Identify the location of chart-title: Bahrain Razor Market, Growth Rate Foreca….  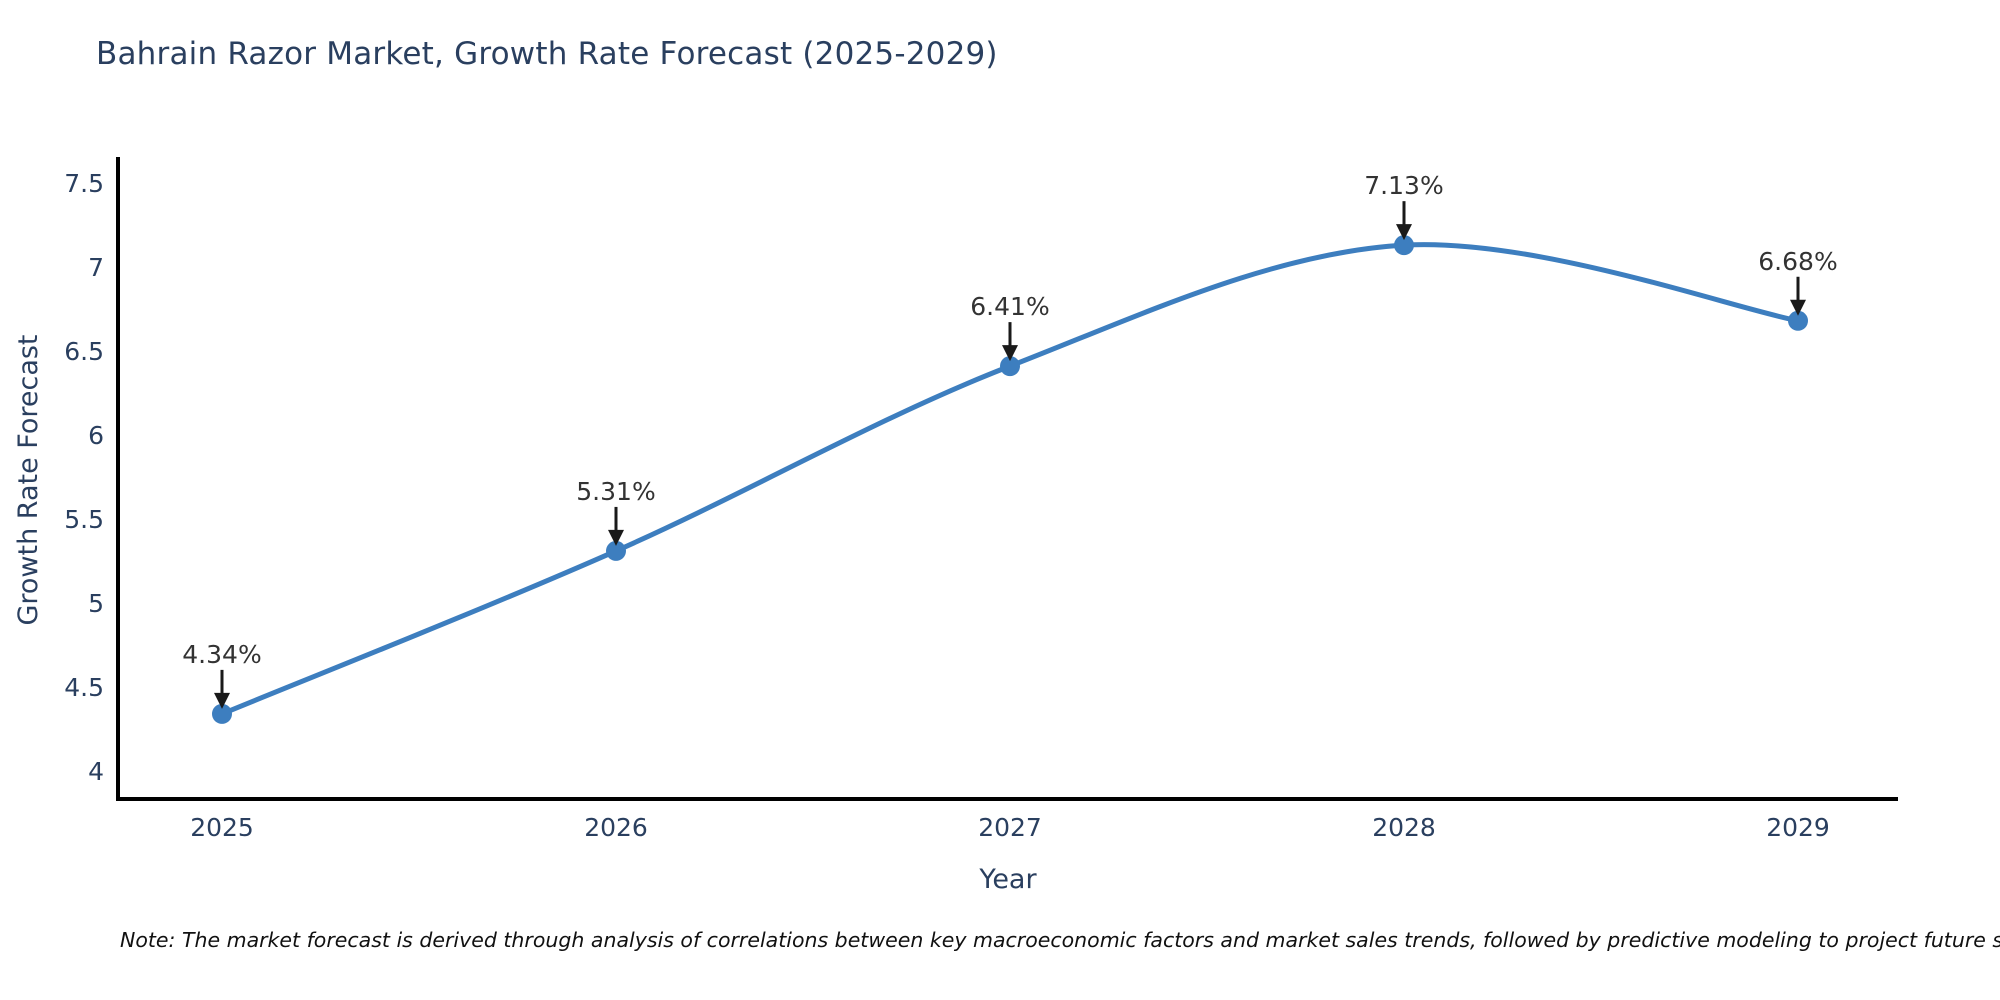
(547, 54).